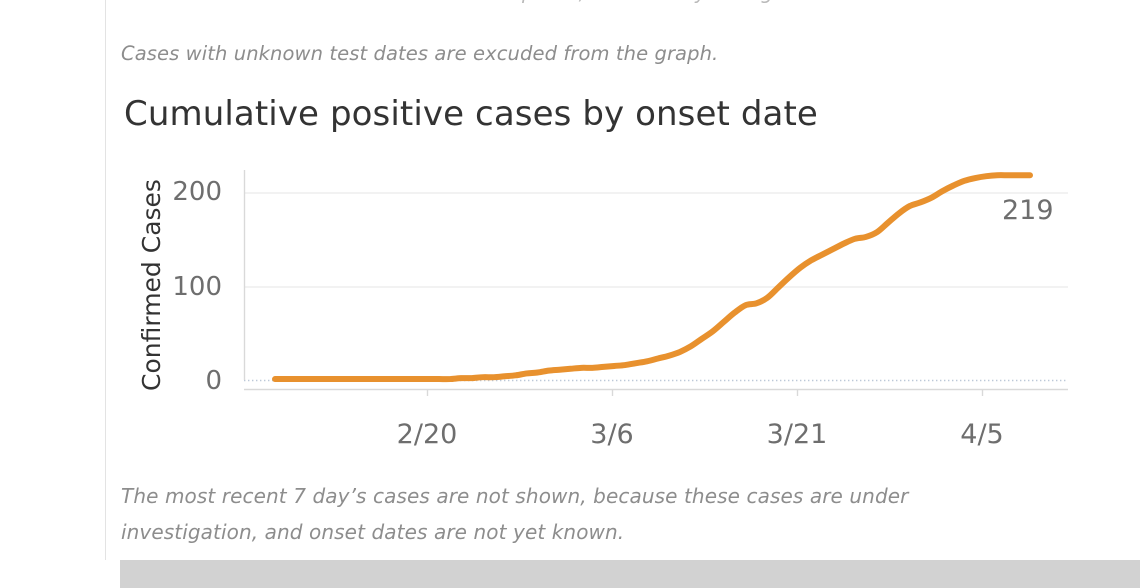  What do you see at coordinates (611, 434) in the screenshot?
I see `x-tick-label-2: 3/6` at bounding box center [611, 434].